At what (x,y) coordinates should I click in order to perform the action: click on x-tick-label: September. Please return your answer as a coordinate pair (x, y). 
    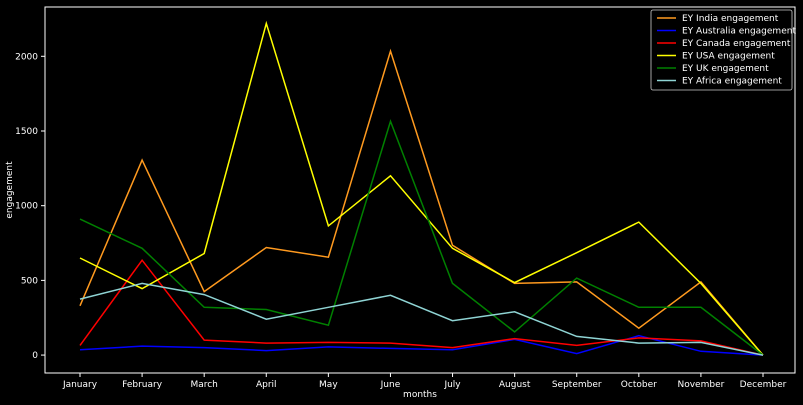
    Looking at the image, I should click on (577, 385).